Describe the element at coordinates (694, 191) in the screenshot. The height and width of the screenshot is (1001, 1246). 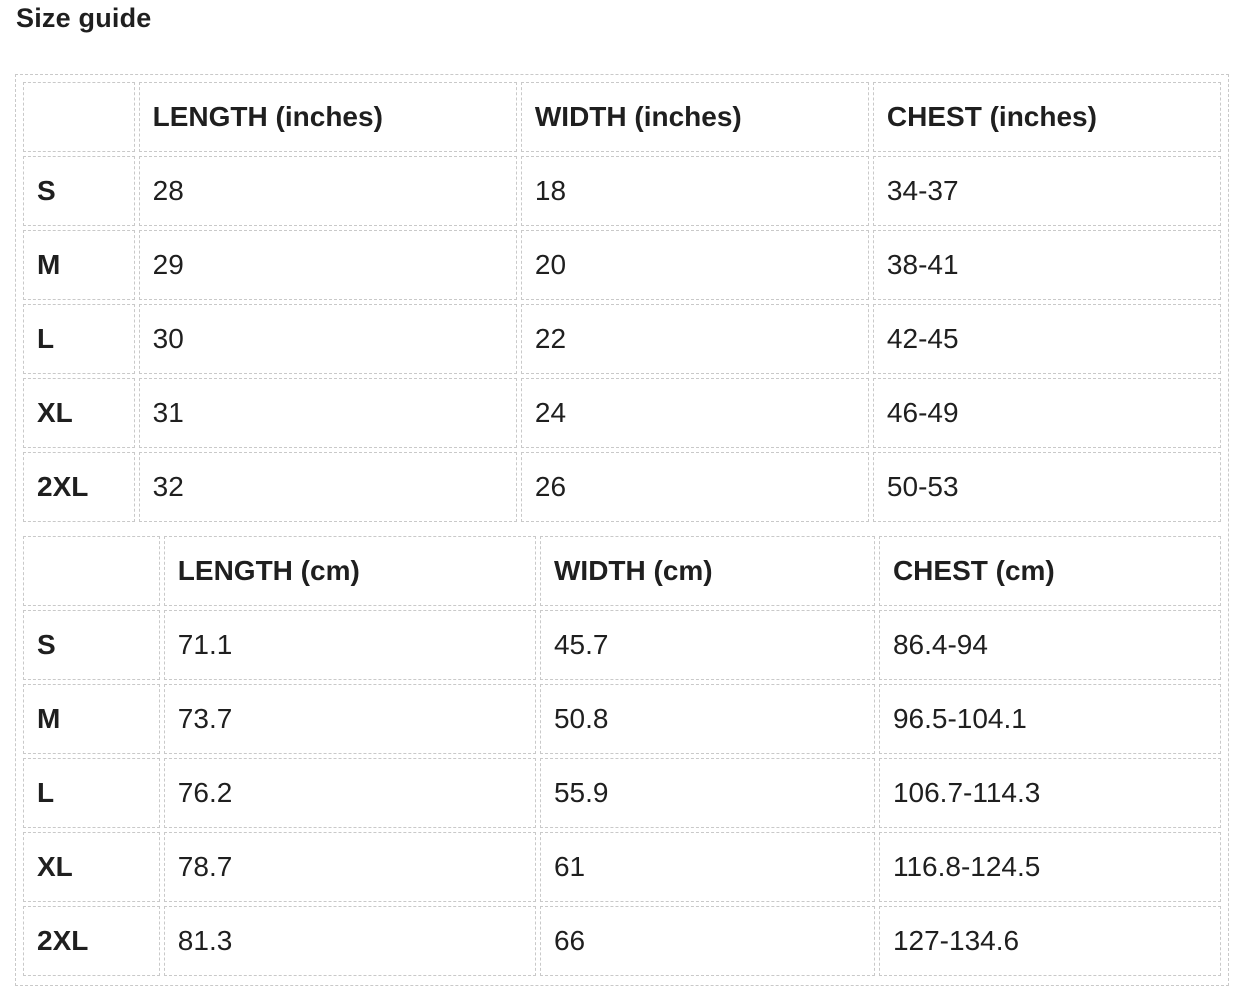
I see `width-cell: 18` at that location.